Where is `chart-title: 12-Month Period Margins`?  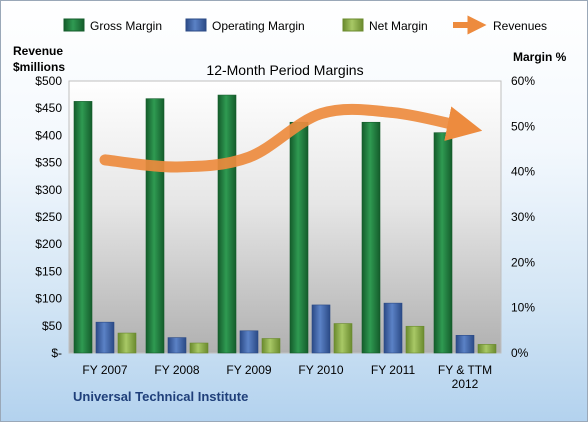 chart-title: 12-Month Period Margins is located at coordinates (284, 70).